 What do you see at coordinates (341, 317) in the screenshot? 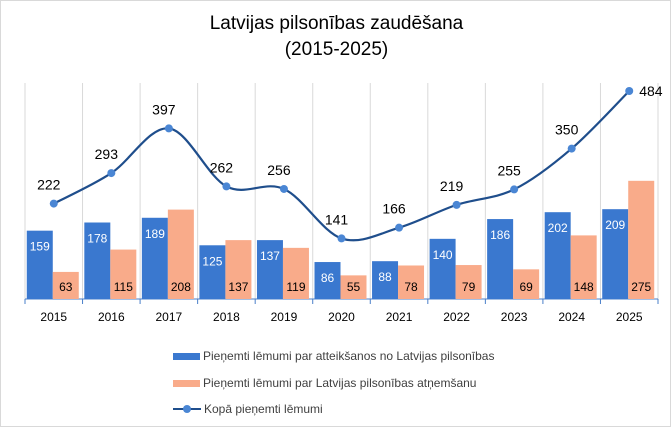
I see `x-tick-label: 2020` at bounding box center [341, 317].